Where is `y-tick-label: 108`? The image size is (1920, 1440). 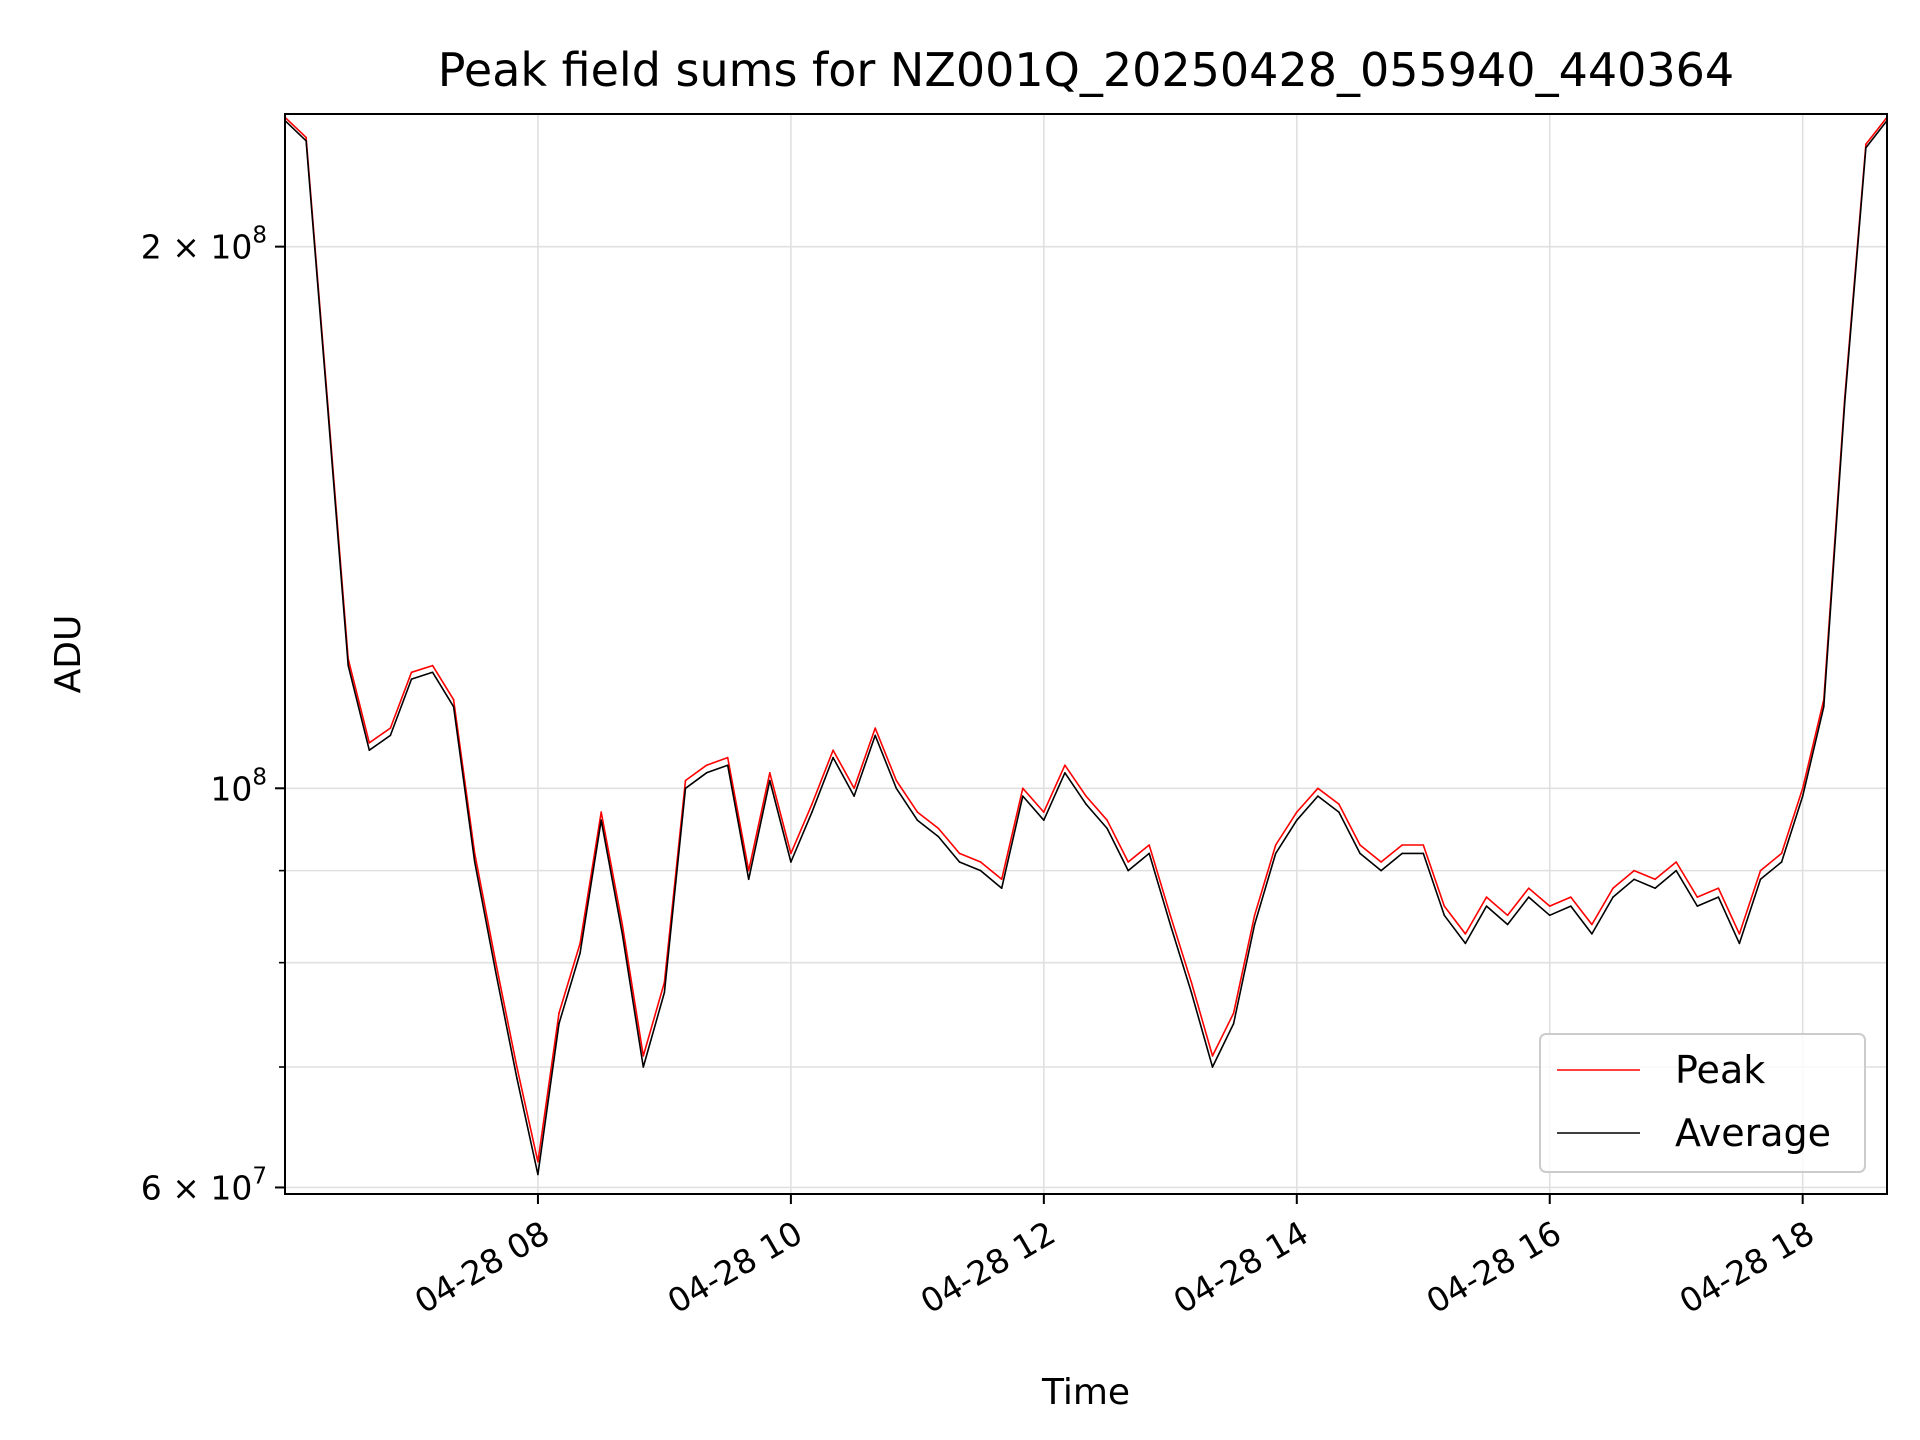 y-tick-label: 108 is located at coordinates (238, 786).